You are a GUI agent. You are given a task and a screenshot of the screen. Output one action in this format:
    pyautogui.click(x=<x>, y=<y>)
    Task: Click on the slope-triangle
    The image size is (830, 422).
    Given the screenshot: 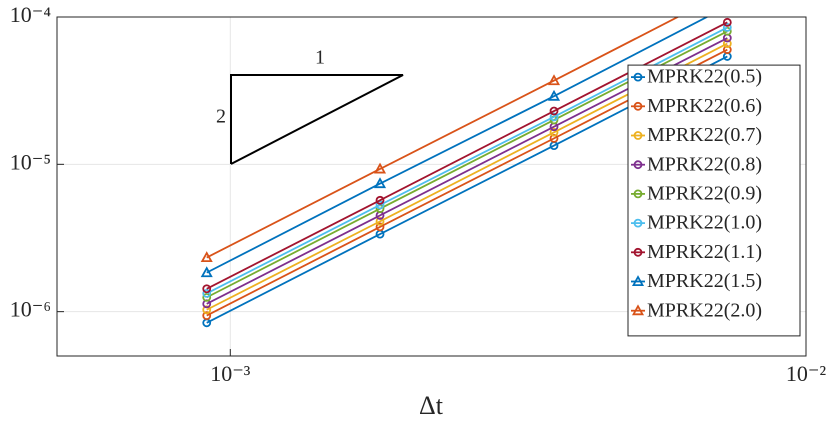 What is the action you would take?
    pyautogui.click(x=317, y=119)
    